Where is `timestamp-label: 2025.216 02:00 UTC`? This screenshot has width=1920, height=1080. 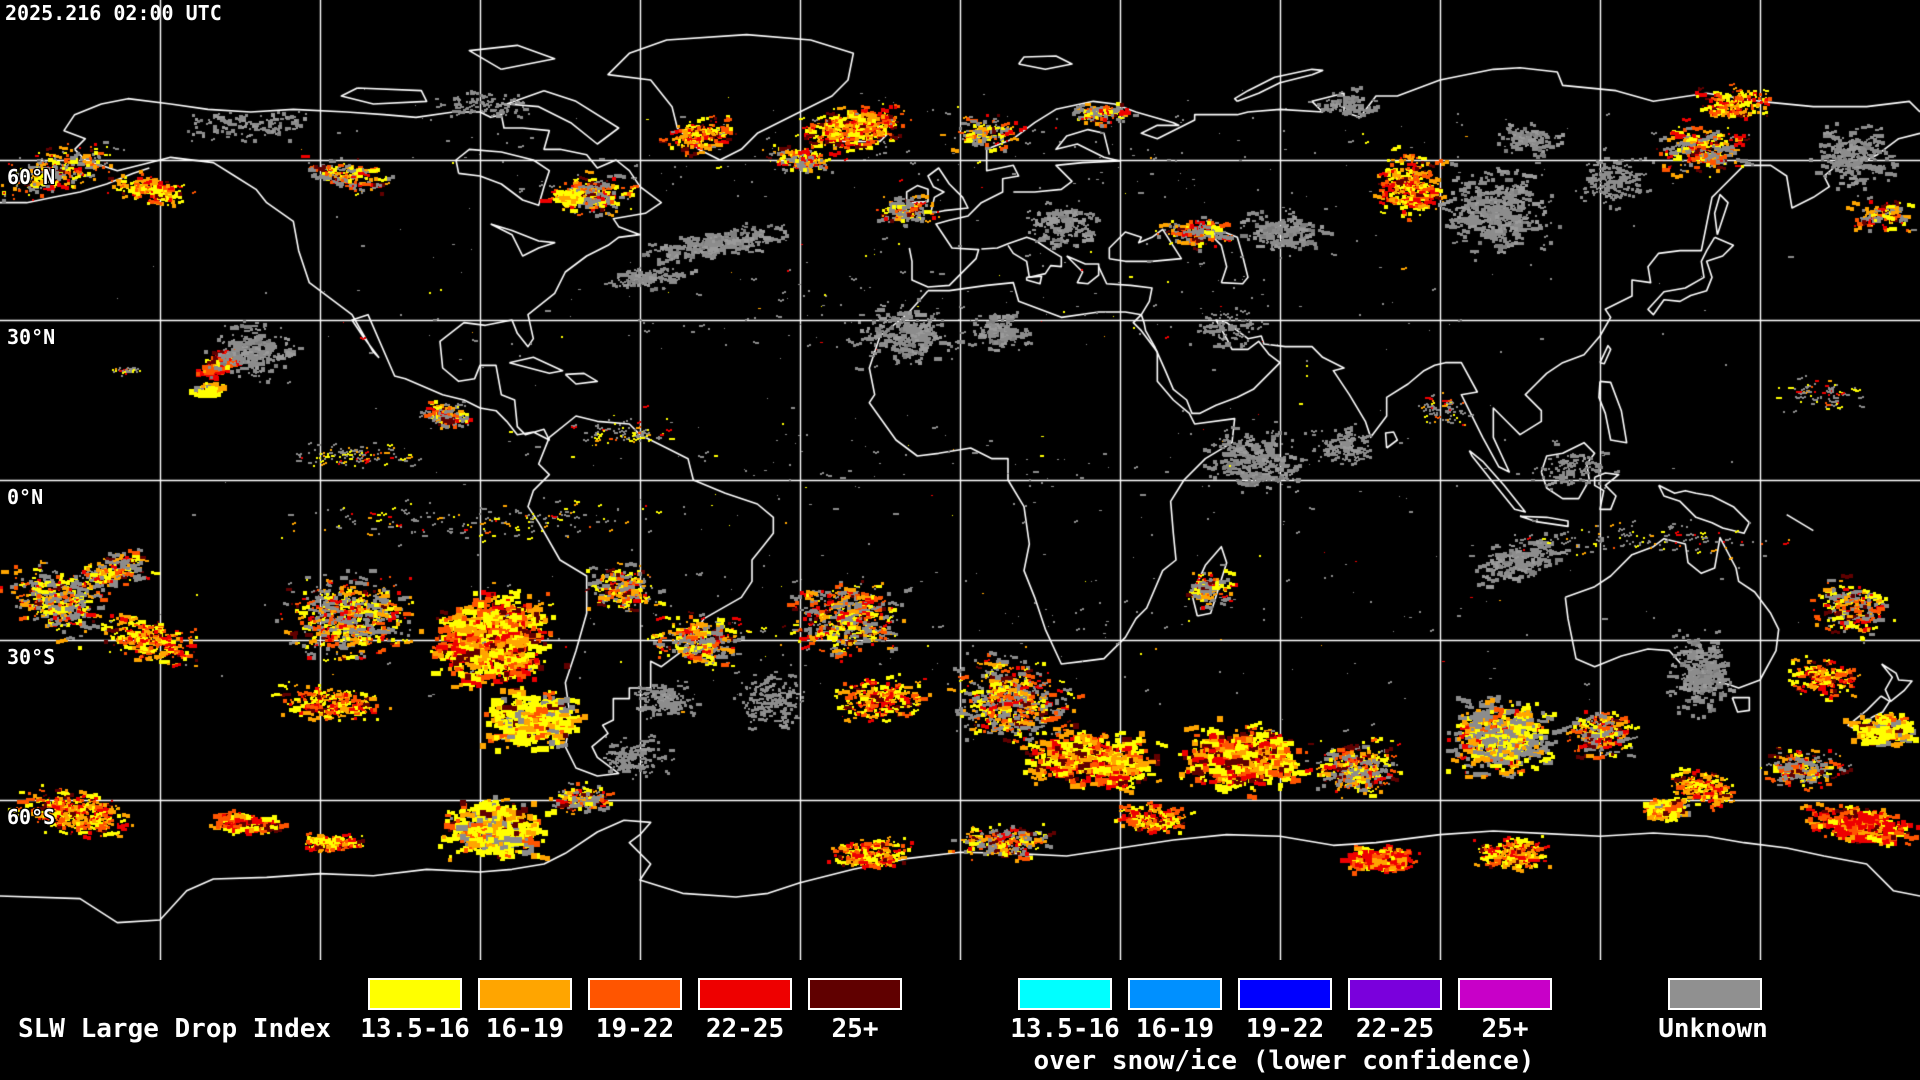
timestamp-label: 2025.216 02:00 UTC is located at coordinates (113, 13).